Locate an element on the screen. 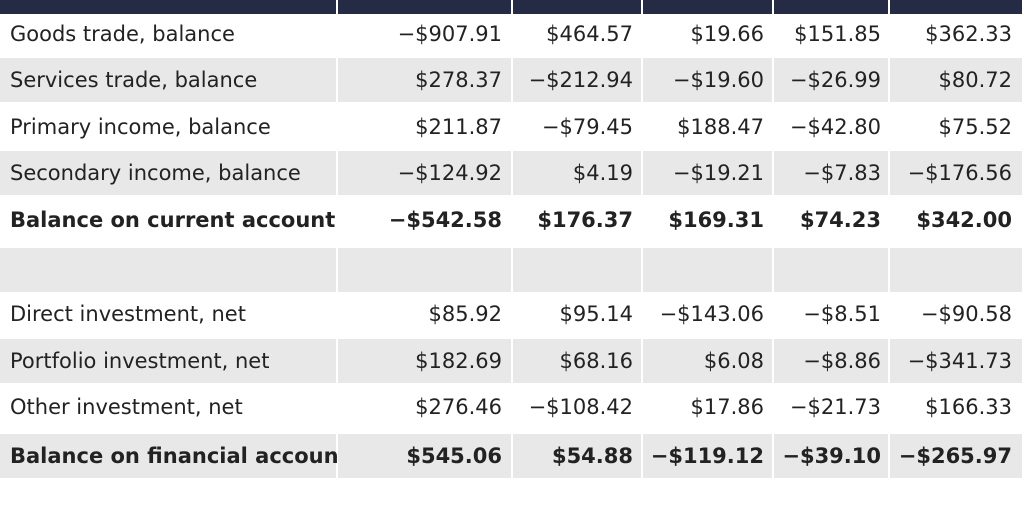 The height and width of the screenshot is (512, 1024). row-value: $4.19 is located at coordinates (577, 173).